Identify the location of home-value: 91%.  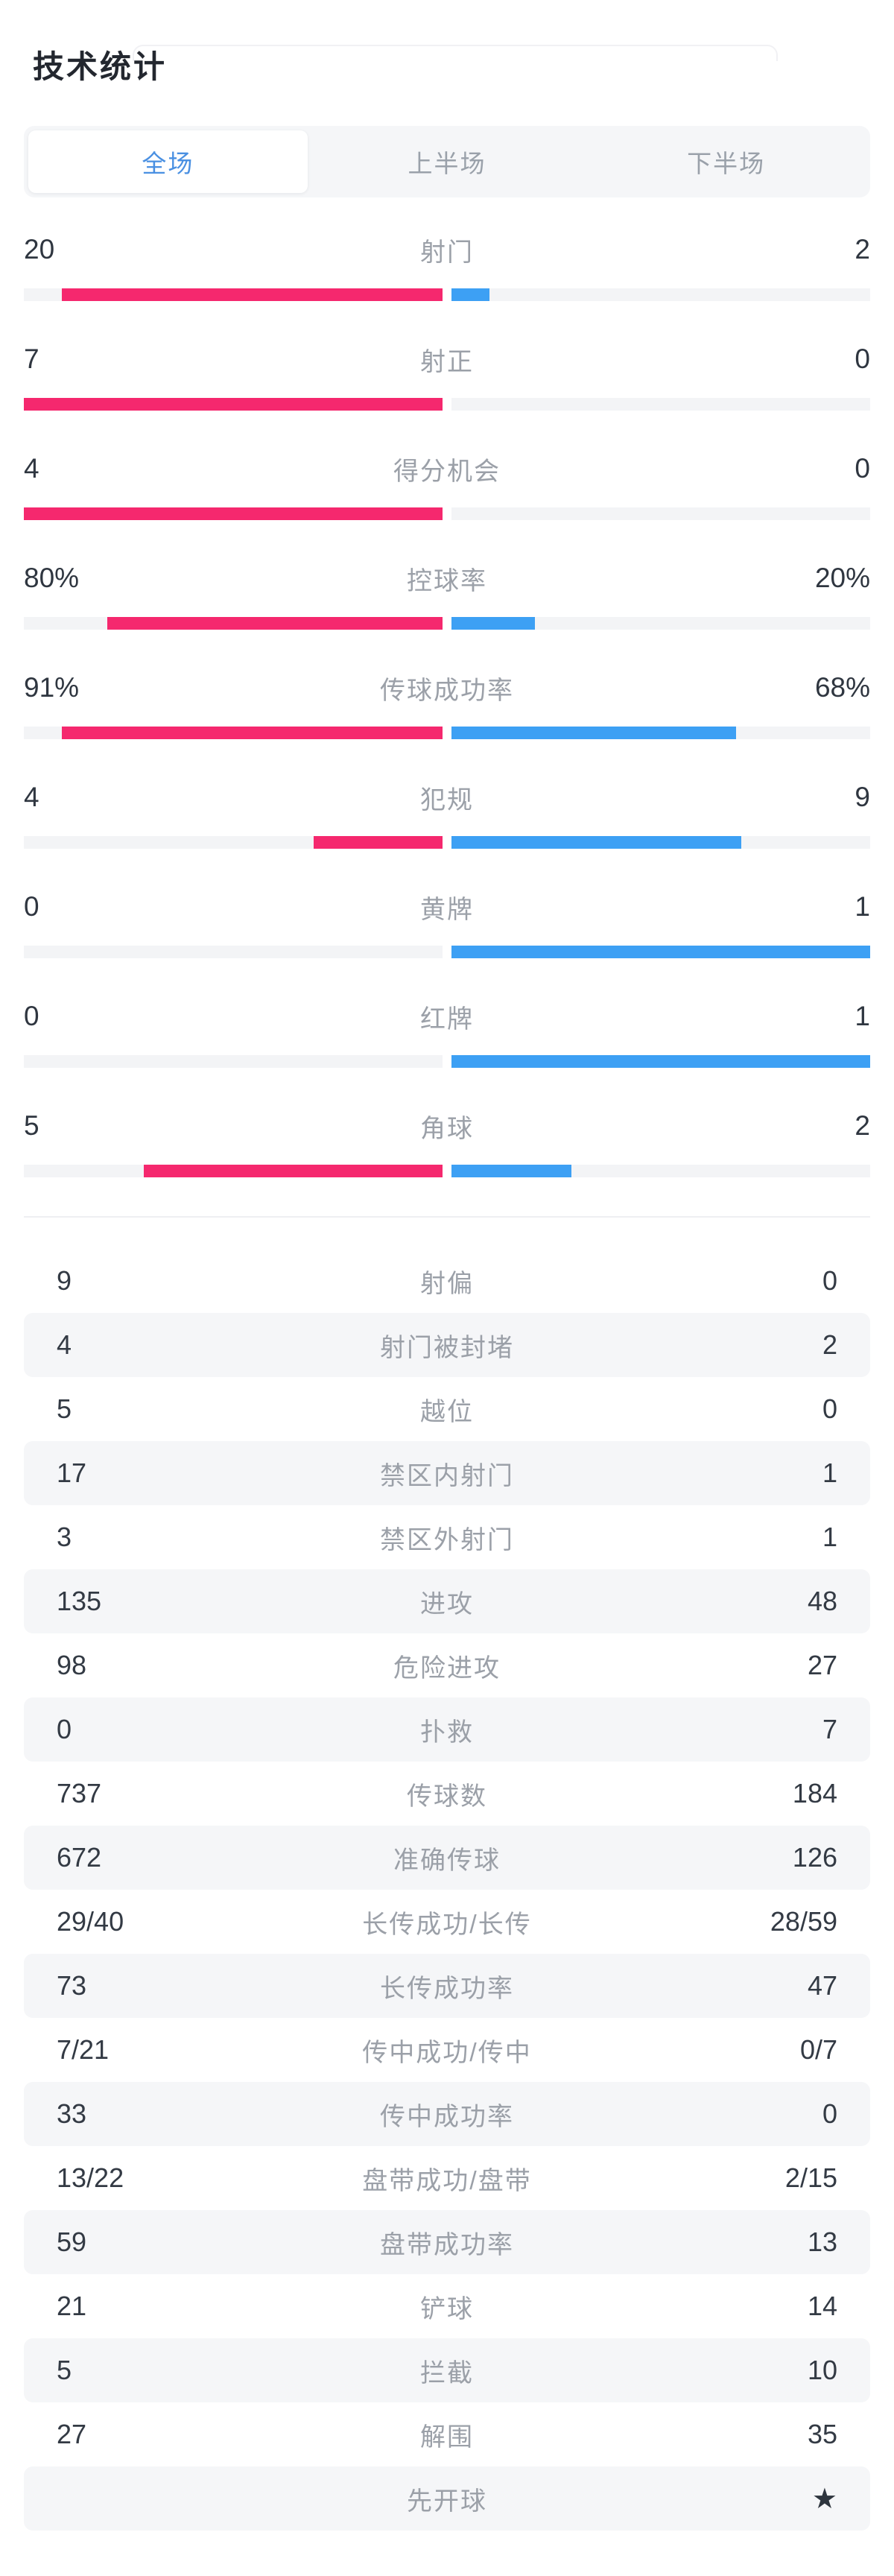
(52, 687).